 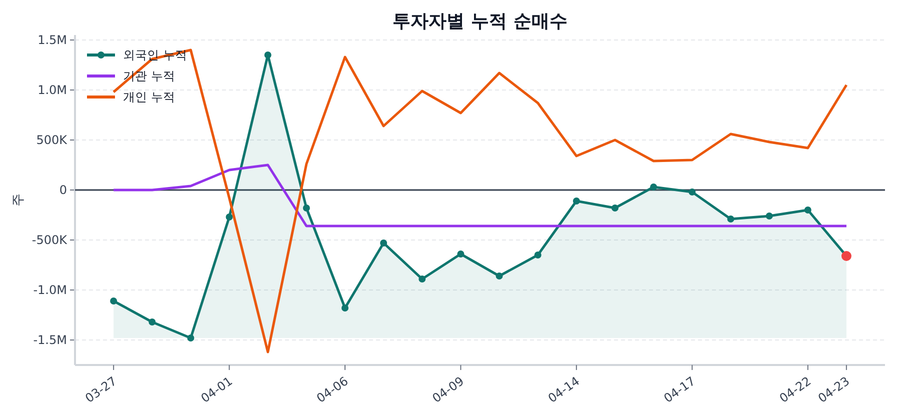 I want to click on y-tick-label: -1.5M, so click(x=50, y=340).